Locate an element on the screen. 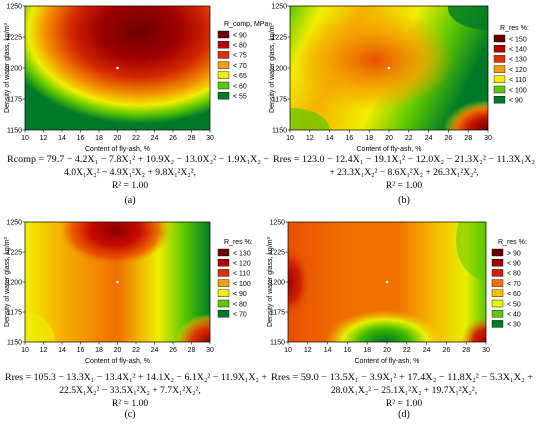  equation-line: + 23.3X₁X₂² − 8.6X₁²X₂ + 26.3X₁²X₂², is located at coordinates (403, 172).